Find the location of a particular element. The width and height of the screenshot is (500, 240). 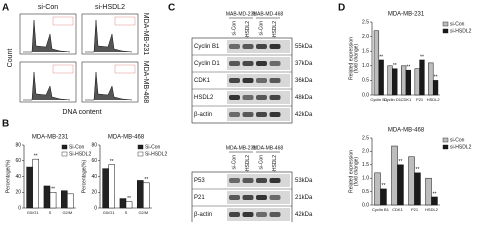

size-label: 37kDa is located at coordinates (304, 64).